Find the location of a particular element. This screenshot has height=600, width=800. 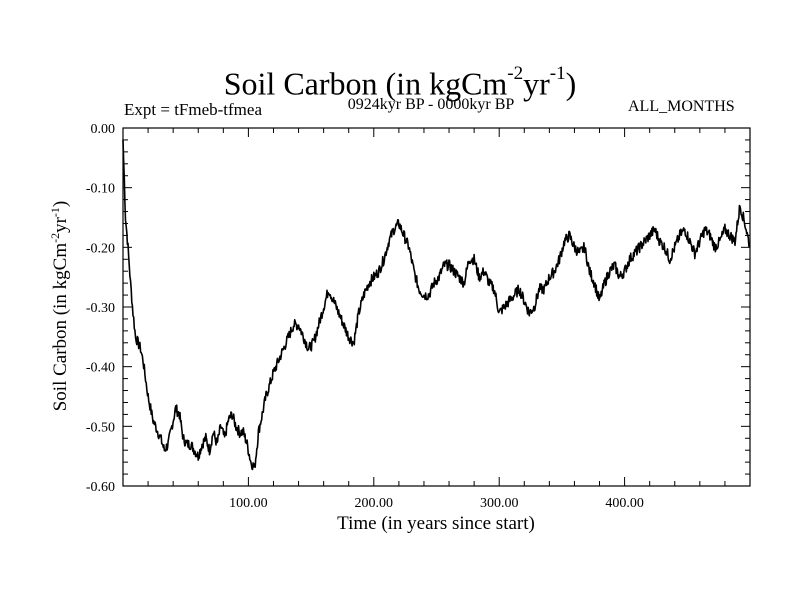

y-tick-label: -0.40 is located at coordinates (100, 368).